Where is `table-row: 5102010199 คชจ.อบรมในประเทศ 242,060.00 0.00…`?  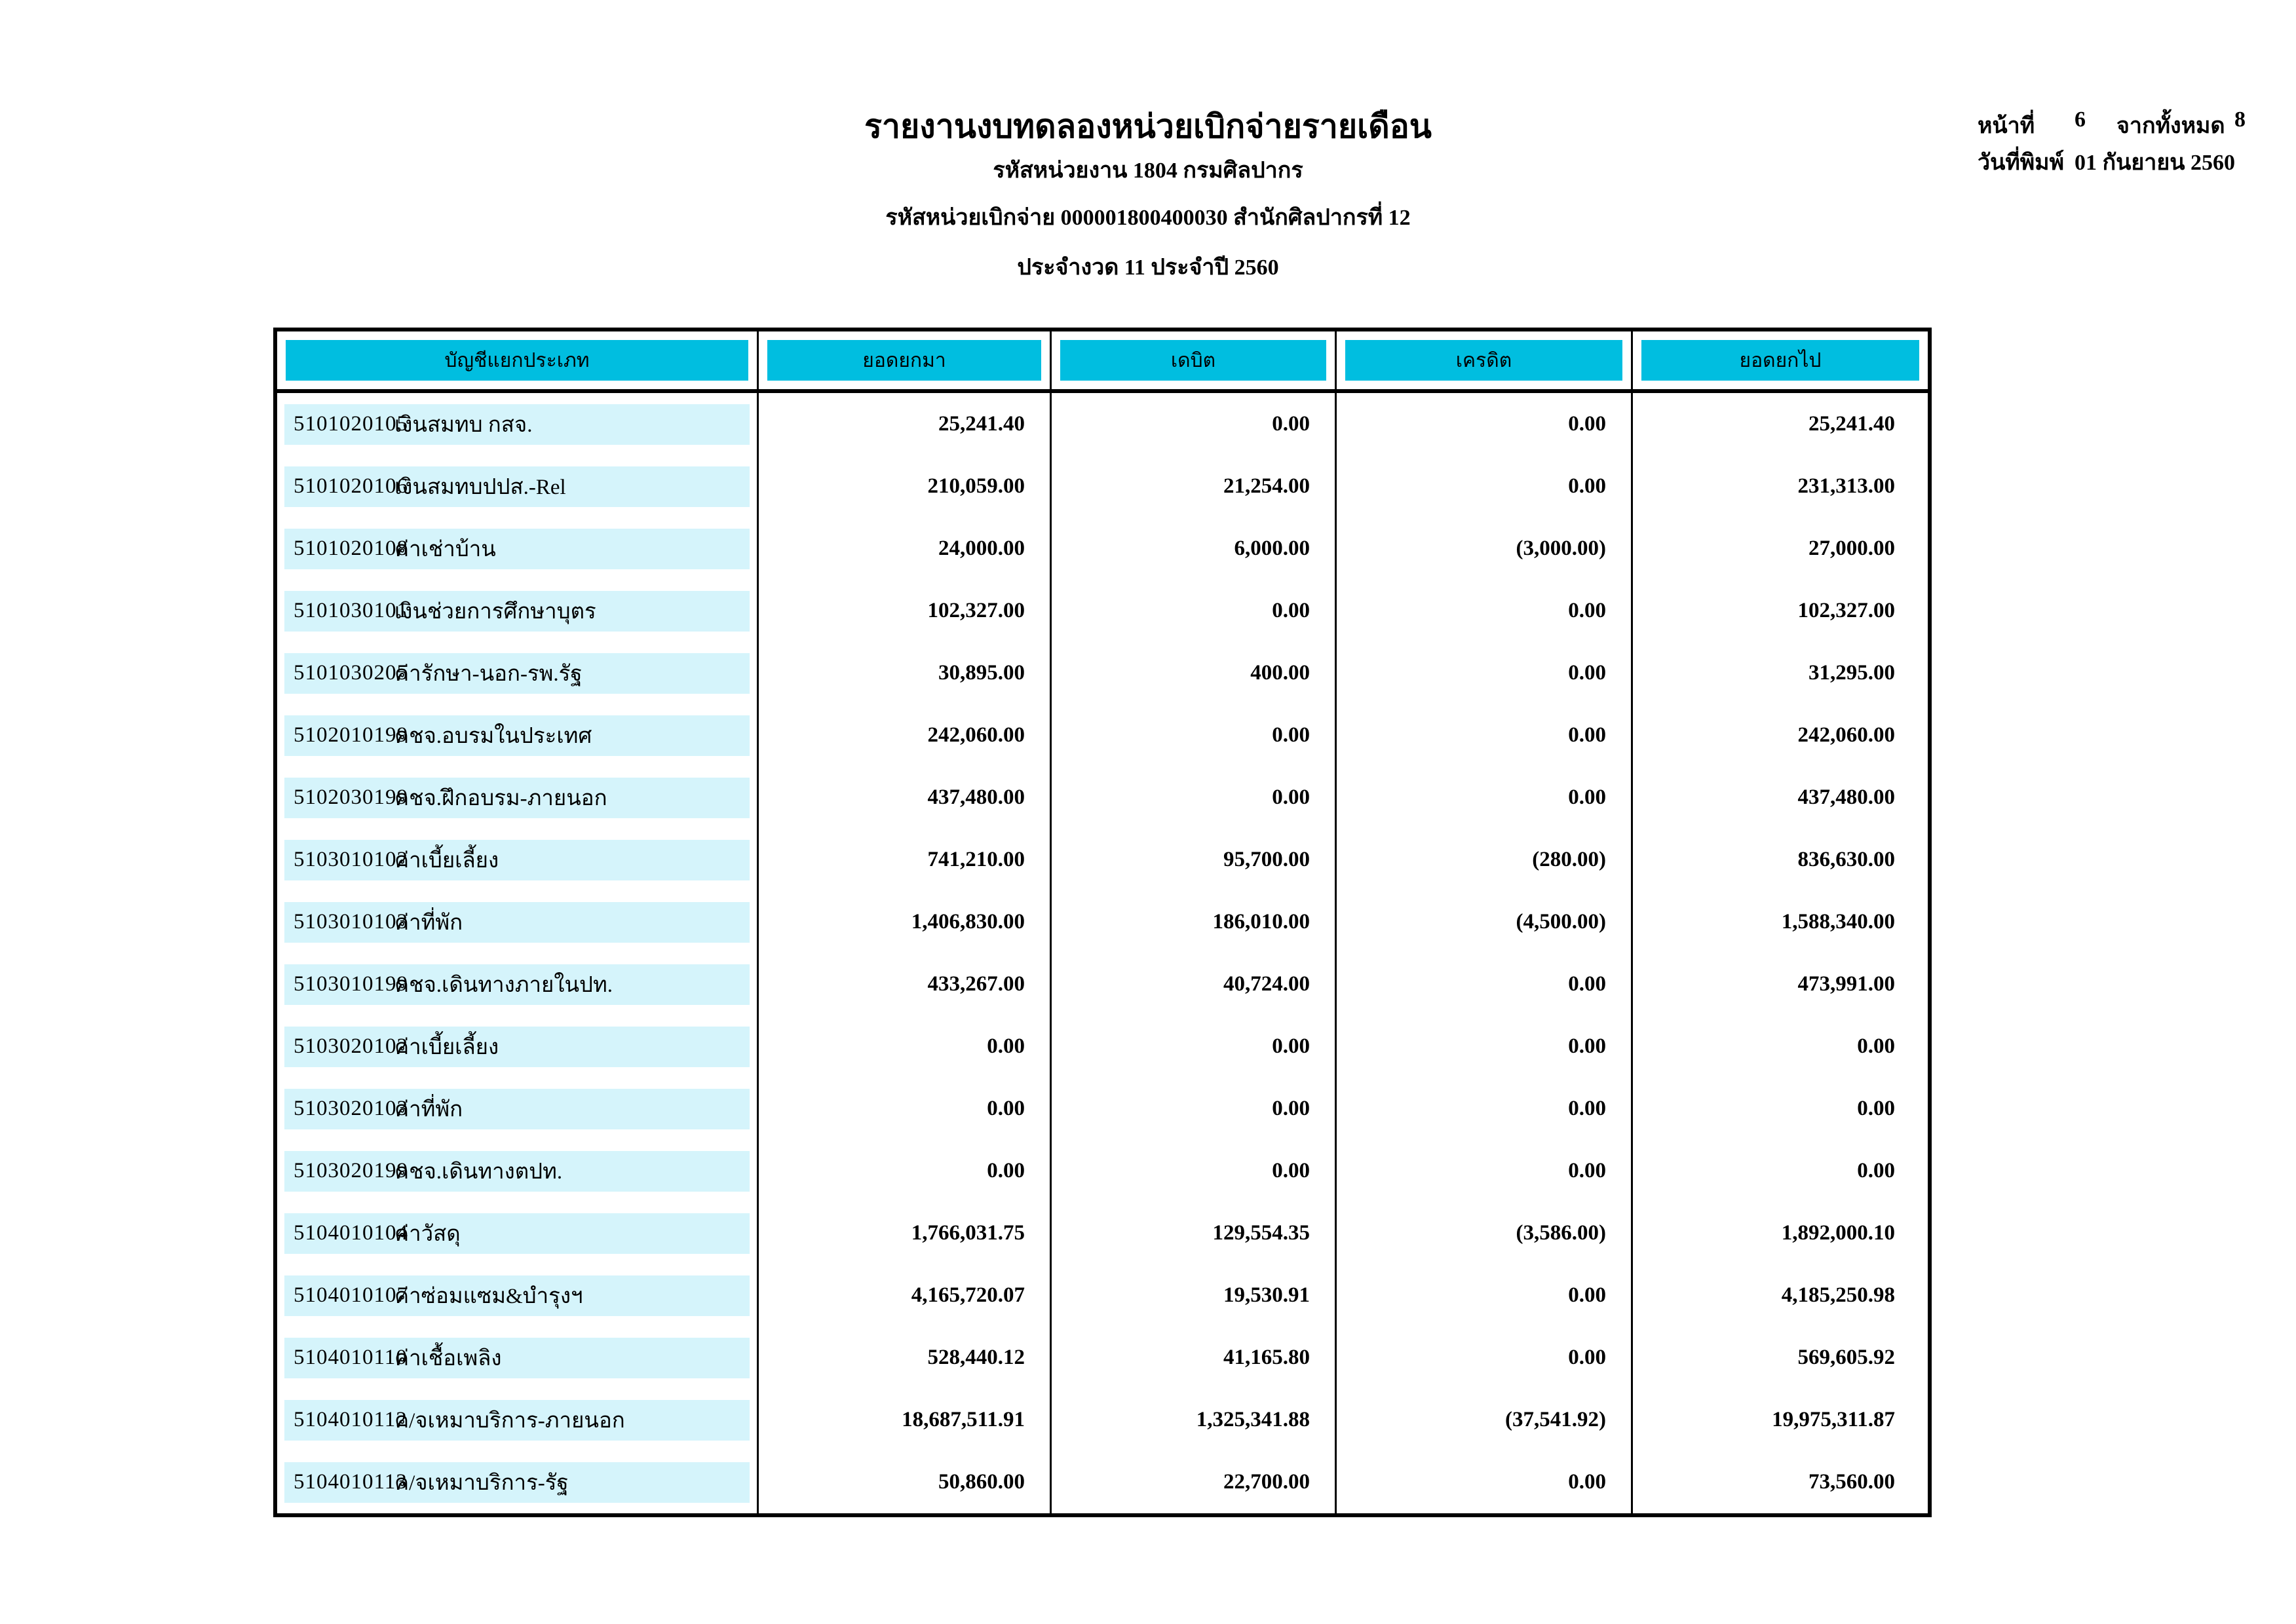
table-row: 5102010199 คชจ.อบรมในประเทศ 242,060.00 0.00… is located at coordinates (1102, 735).